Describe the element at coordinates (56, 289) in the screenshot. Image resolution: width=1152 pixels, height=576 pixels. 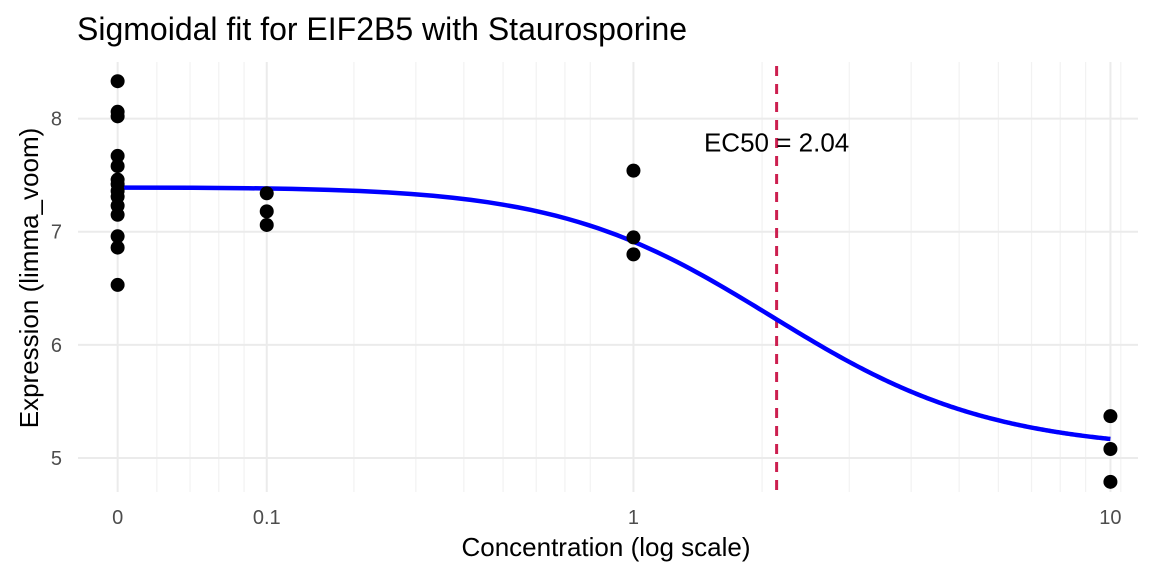
I see `y-tick-labels: 5 6 7 8` at that location.